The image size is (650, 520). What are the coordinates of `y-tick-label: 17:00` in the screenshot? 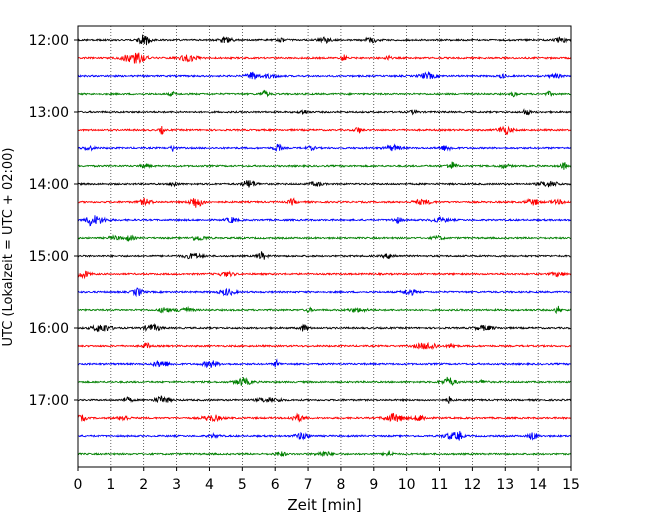 It's located at (49, 401).